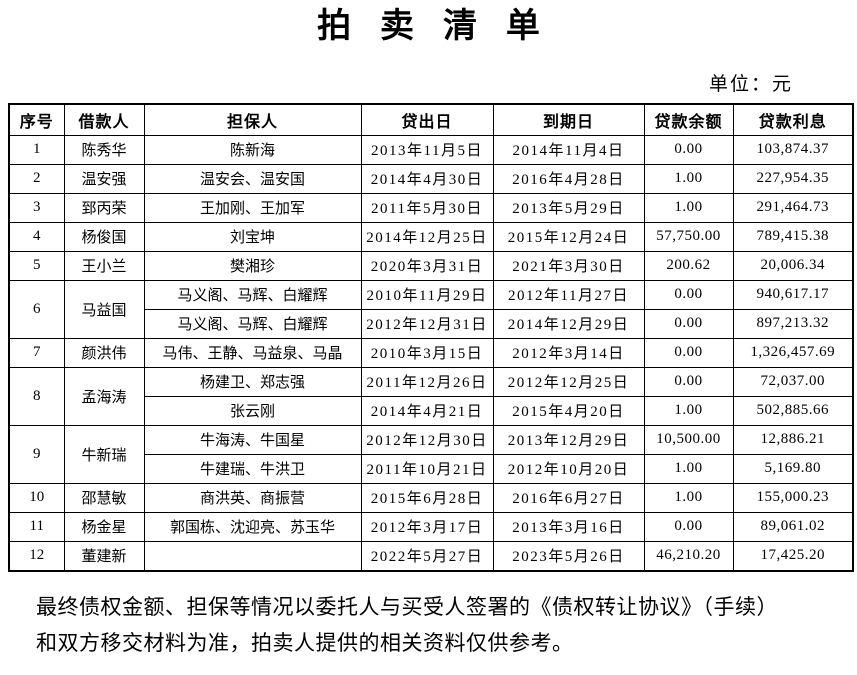  I want to click on cell-due-date: 2012年10月20日, so click(568, 468).